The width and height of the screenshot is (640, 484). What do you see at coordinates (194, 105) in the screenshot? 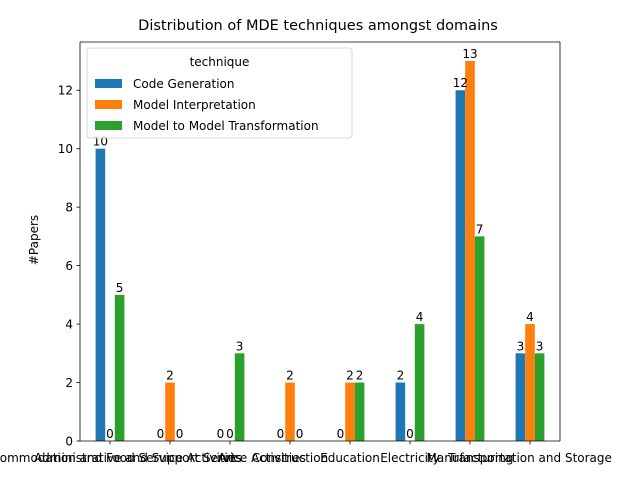
I see `legend-entry: Model Interpretation` at bounding box center [194, 105].